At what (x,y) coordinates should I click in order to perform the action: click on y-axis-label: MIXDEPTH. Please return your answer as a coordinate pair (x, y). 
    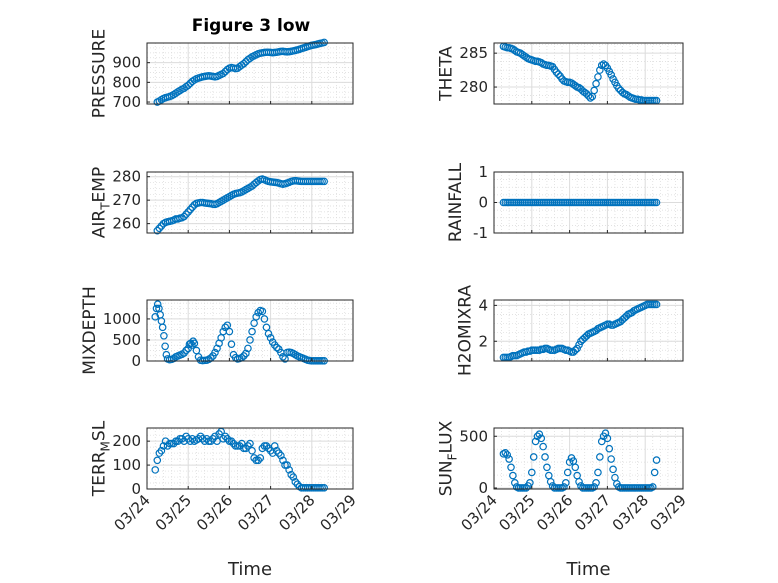
    Looking at the image, I should click on (90, 330).